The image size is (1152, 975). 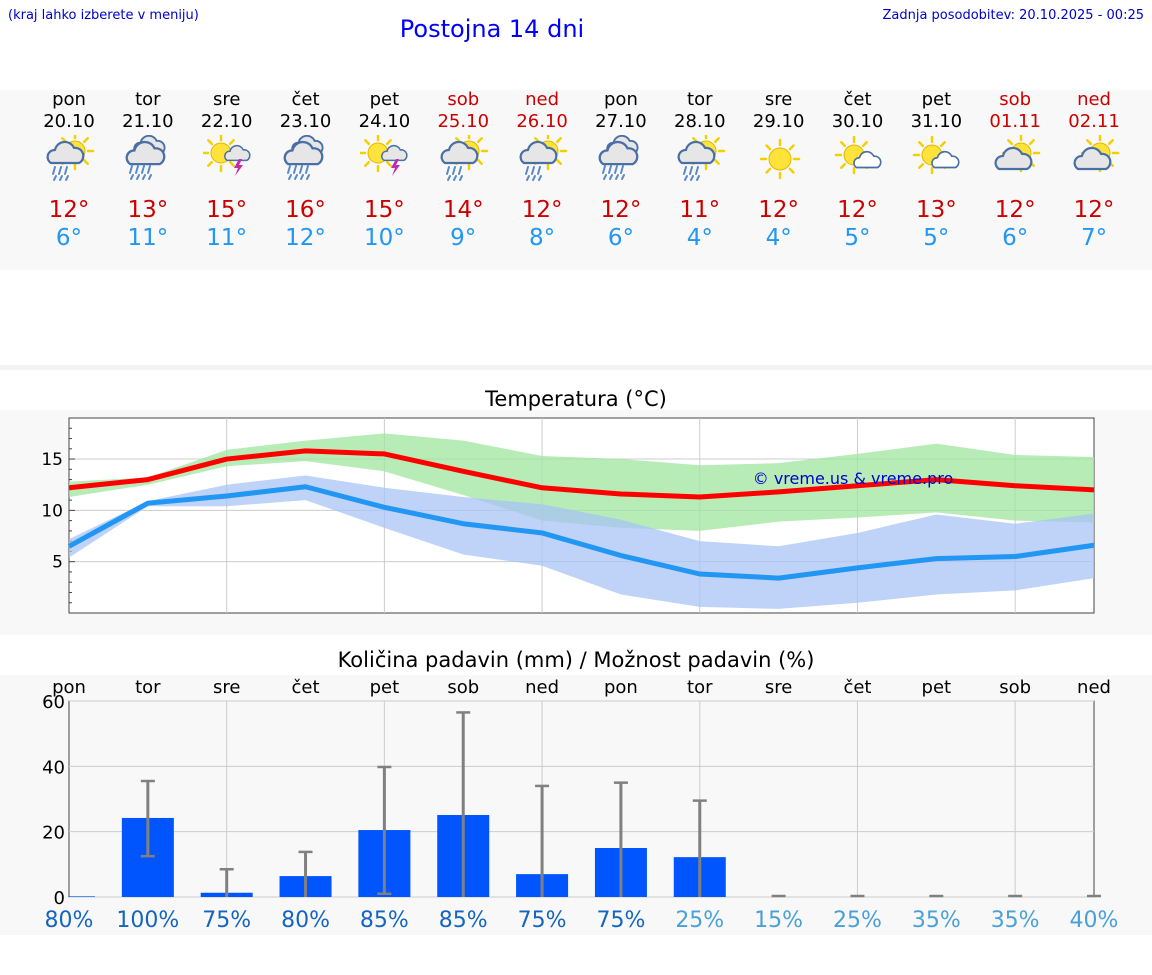 I want to click on day-name: čet, so click(x=305, y=99).